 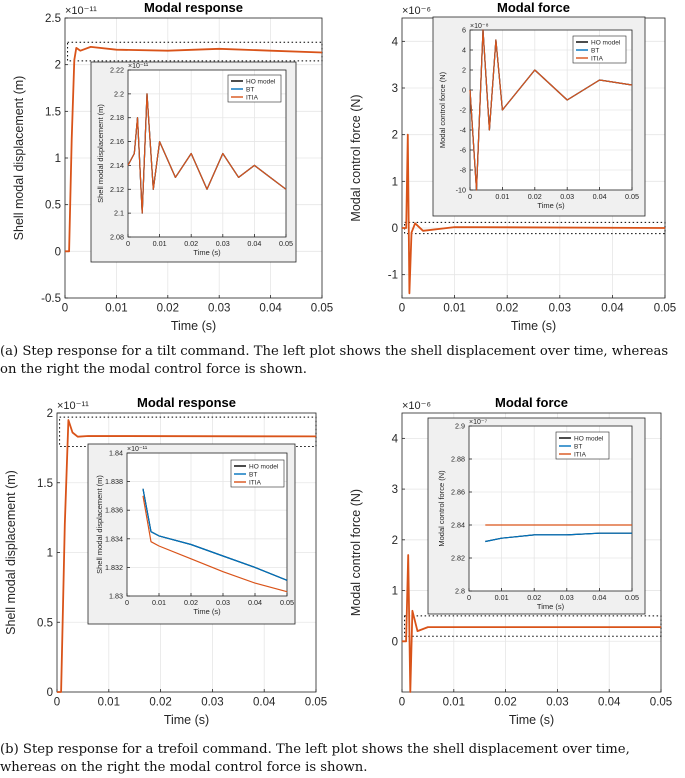 I want to click on inset-y-axis-label: Shell modal displacement (m), so click(x=99, y=524).